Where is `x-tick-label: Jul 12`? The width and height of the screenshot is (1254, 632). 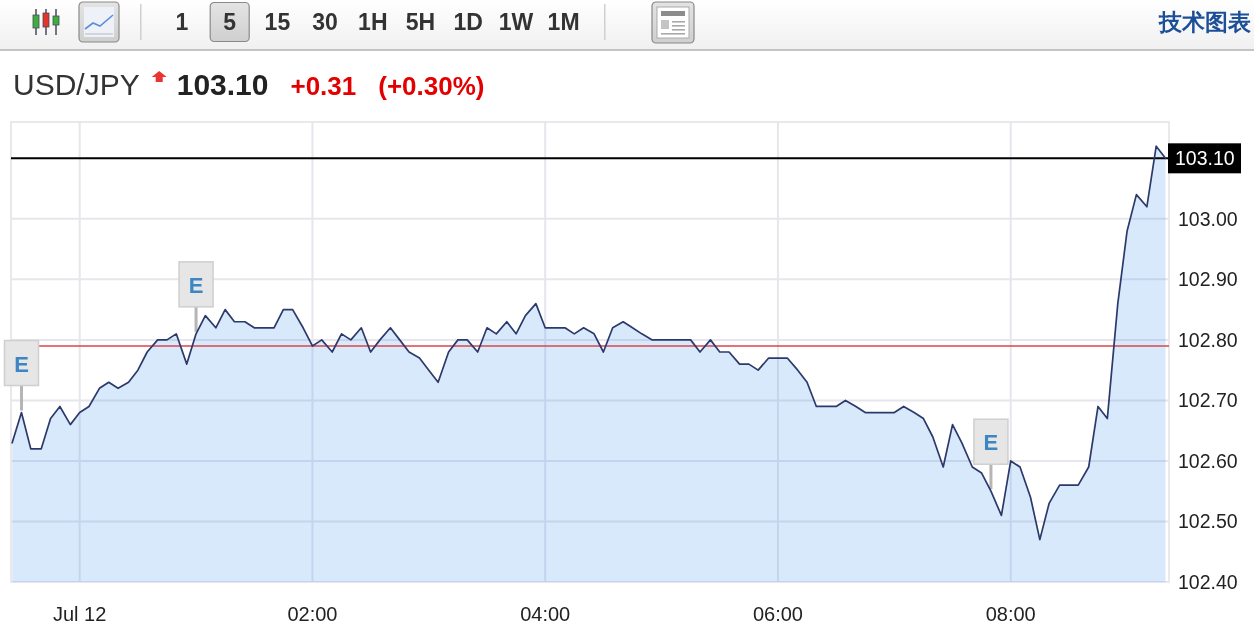
x-tick-label: Jul 12 is located at coordinates (79, 614).